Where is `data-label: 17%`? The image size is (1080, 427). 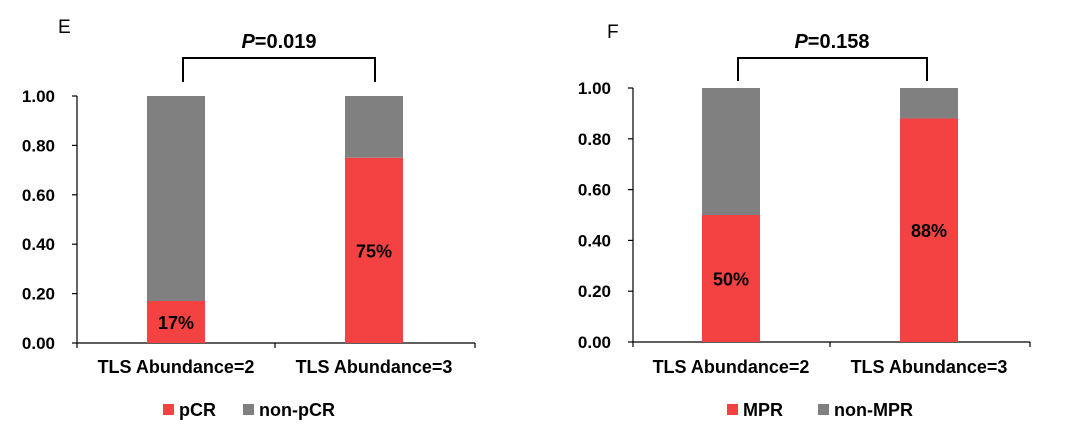 data-label: 17% is located at coordinates (176, 323).